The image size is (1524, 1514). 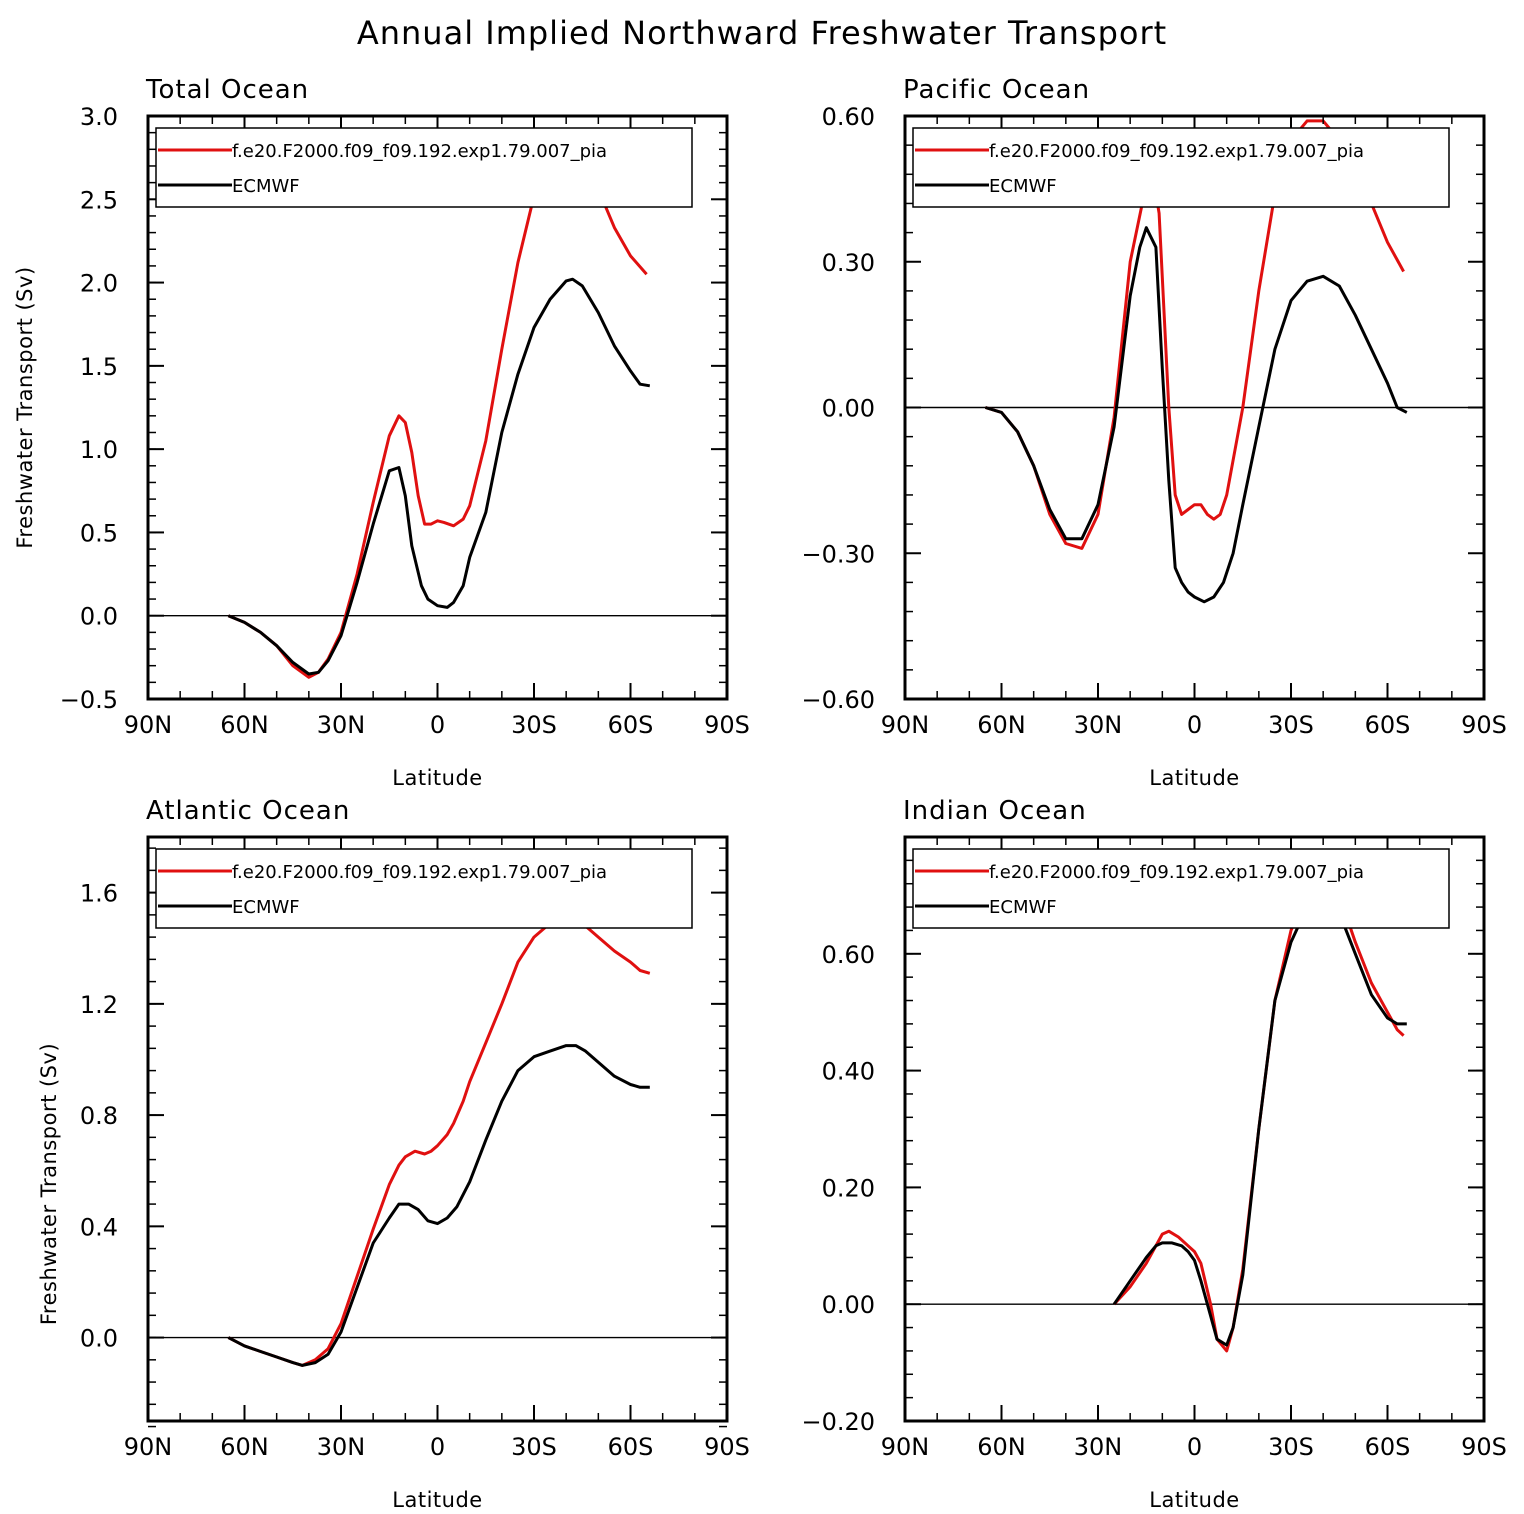 What do you see at coordinates (99, 284) in the screenshot?
I see `y-tick-label: 2.0` at bounding box center [99, 284].